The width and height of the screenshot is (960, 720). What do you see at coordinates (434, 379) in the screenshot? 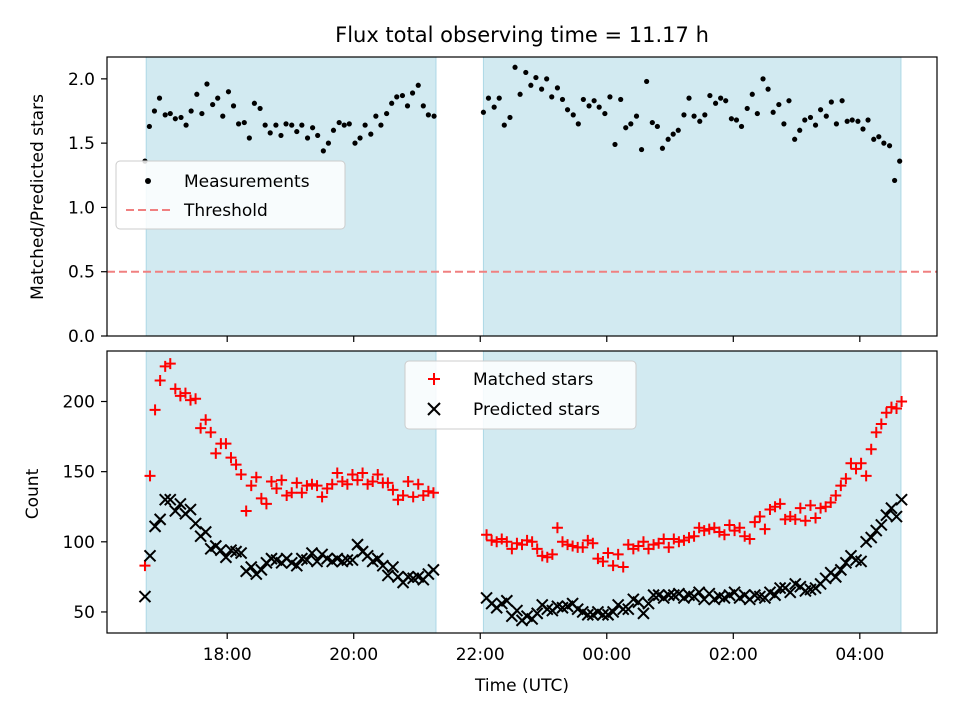
I see `legend-matched-marker` at bounding box center [434, 379].